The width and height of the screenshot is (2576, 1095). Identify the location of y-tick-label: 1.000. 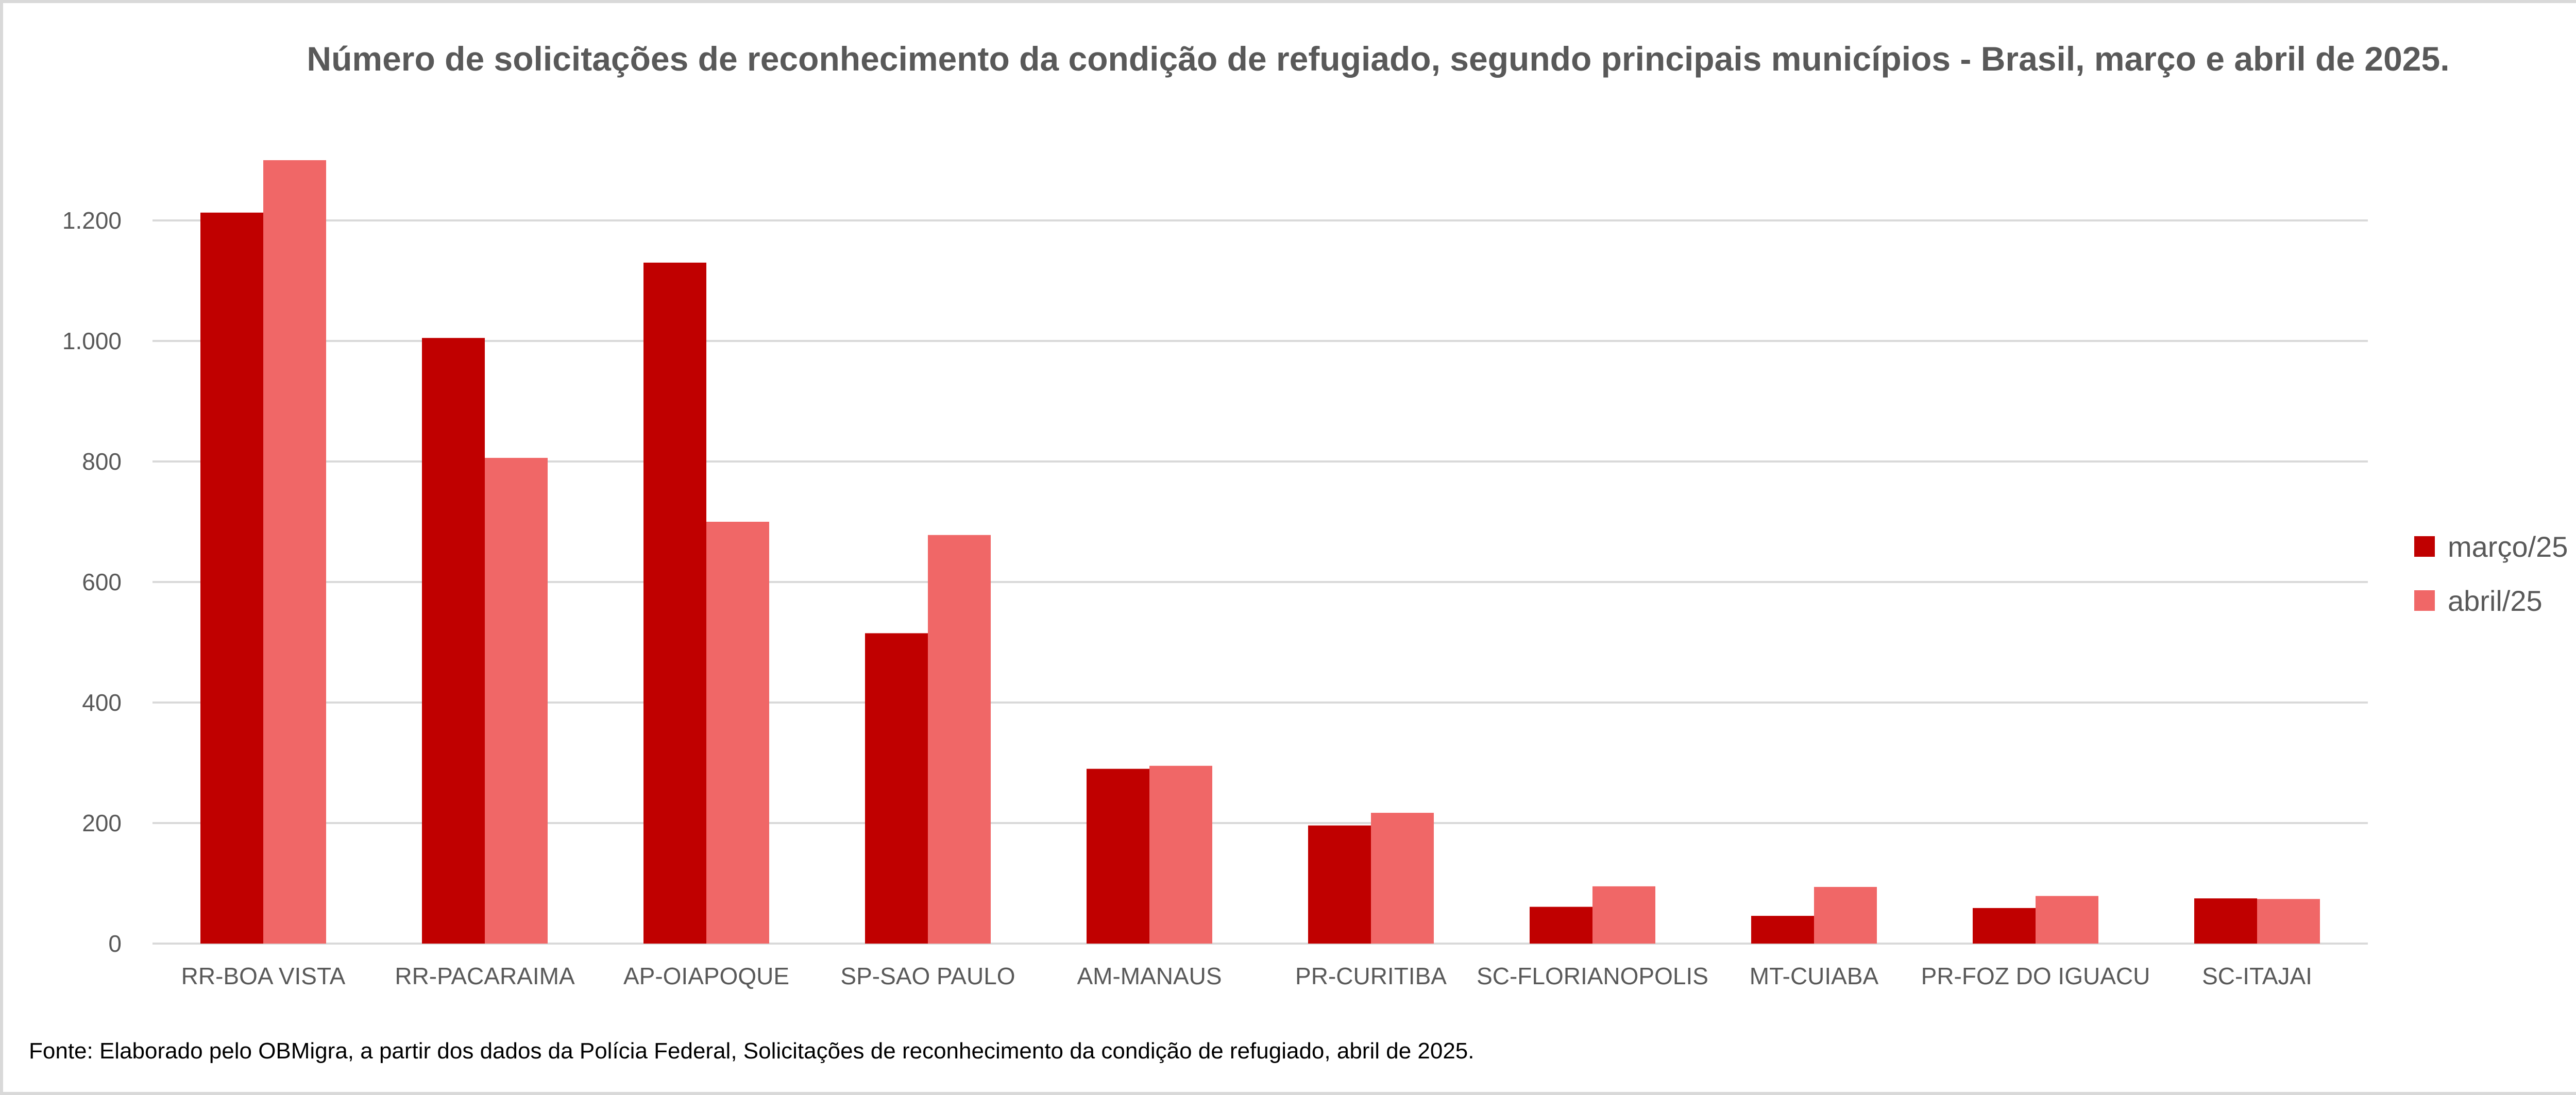
(92, 341).